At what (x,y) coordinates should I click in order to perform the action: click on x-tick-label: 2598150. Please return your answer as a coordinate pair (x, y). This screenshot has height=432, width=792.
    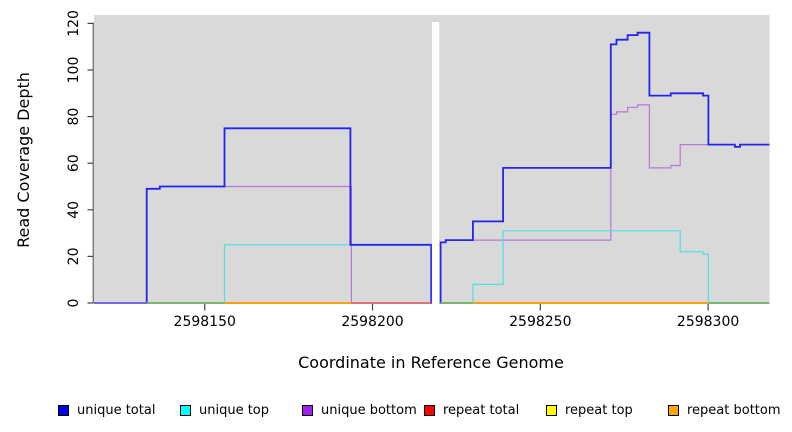
    Looking at the image, I should click on (205, 322).